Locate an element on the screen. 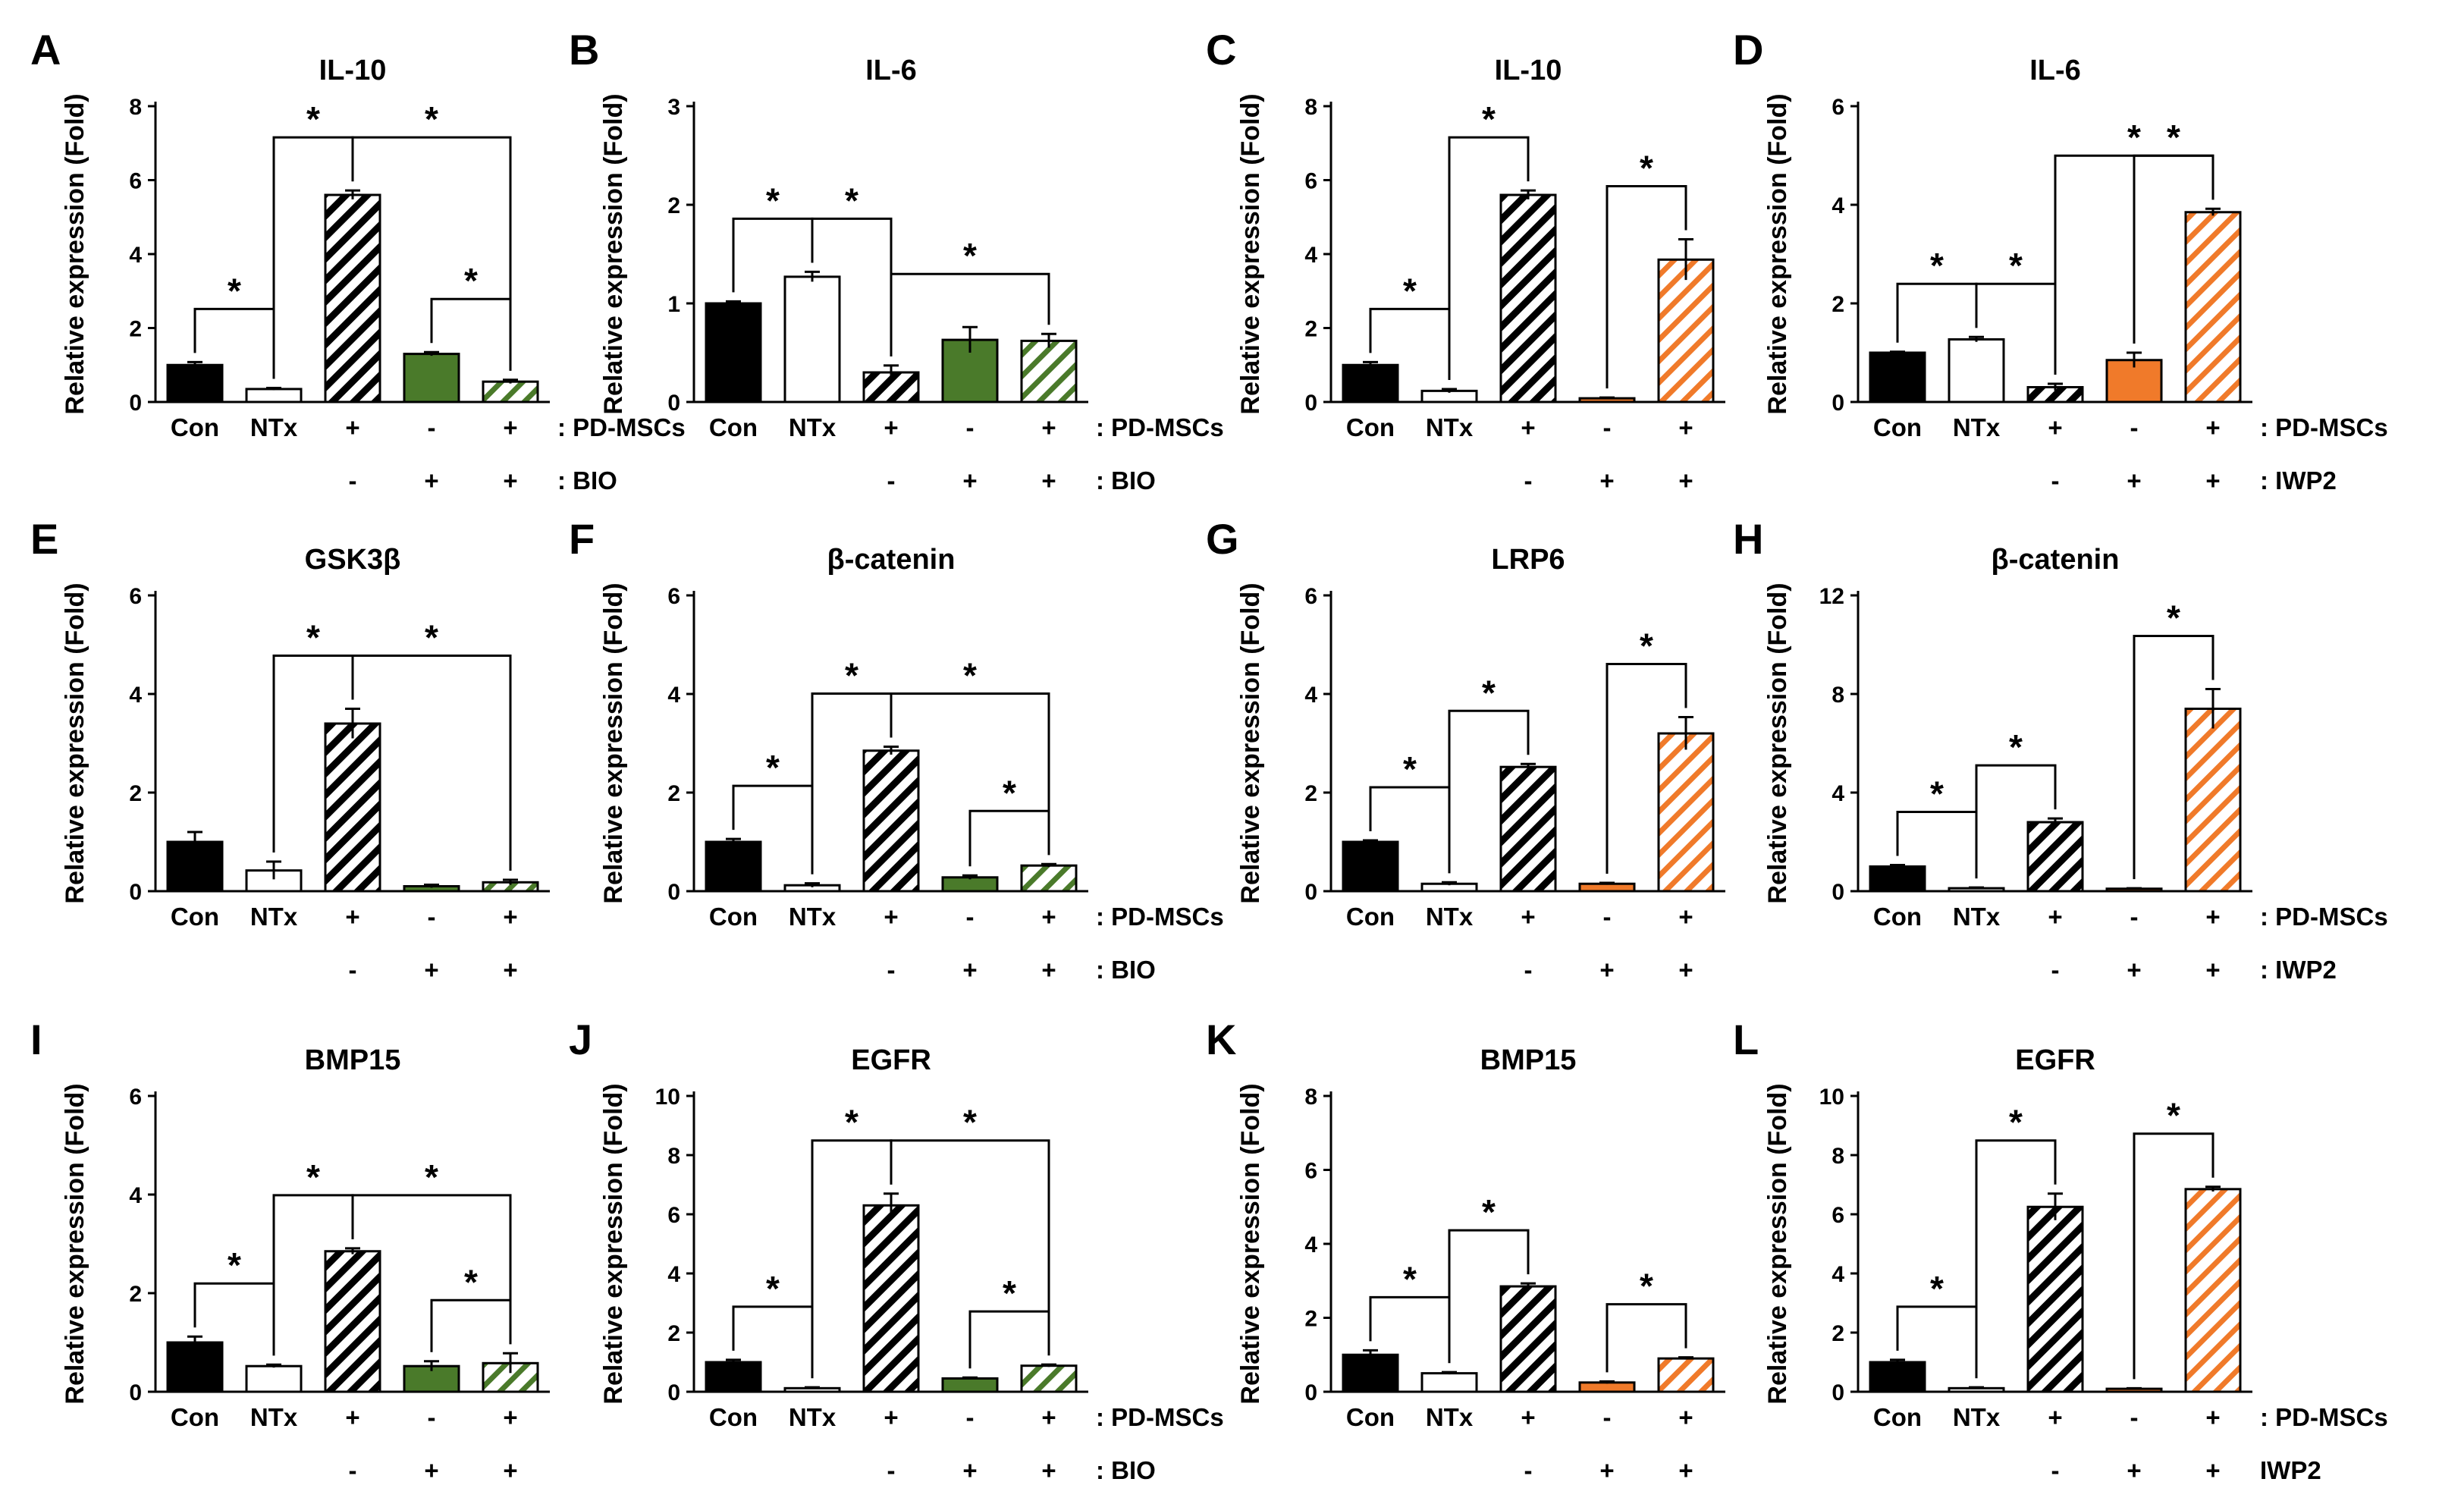  treatment-row-label: : PD-MSCs is located at coordinates (2324, 427).